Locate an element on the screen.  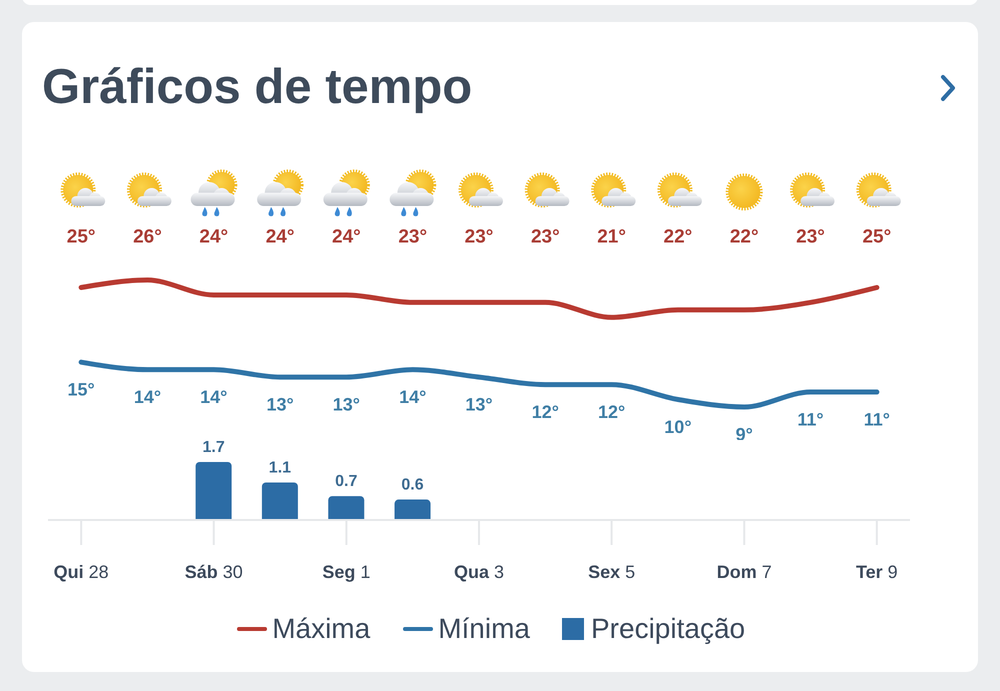
data-label: 1.1 is located at coordinates (280, 467).